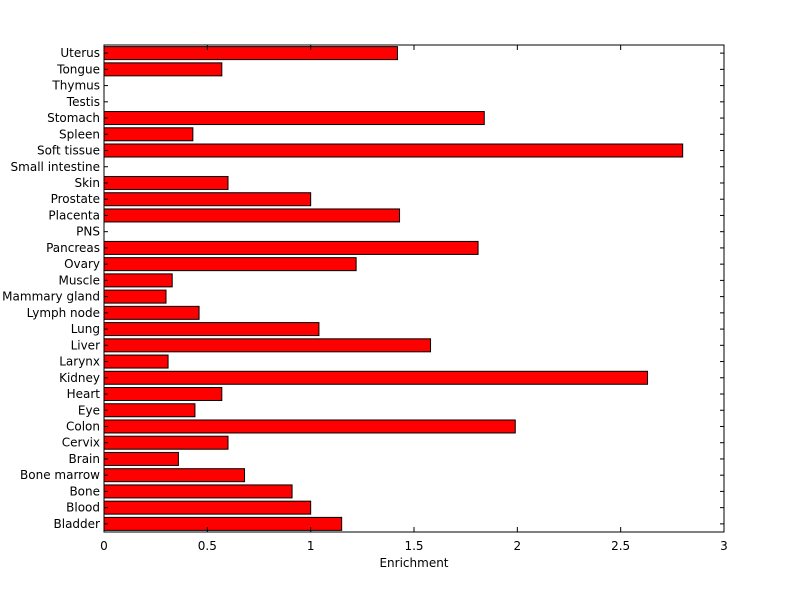 Image resolution: width=800 pixels, height=599 pixels. I want to click on y-tick-label: Placenta, so click(74, 215).